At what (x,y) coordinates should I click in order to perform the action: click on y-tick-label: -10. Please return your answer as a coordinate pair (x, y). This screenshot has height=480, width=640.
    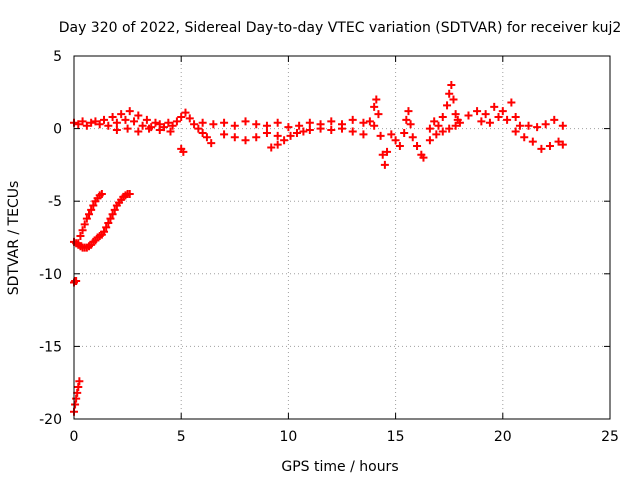
    Looking at the image, I should click on (50, 275).